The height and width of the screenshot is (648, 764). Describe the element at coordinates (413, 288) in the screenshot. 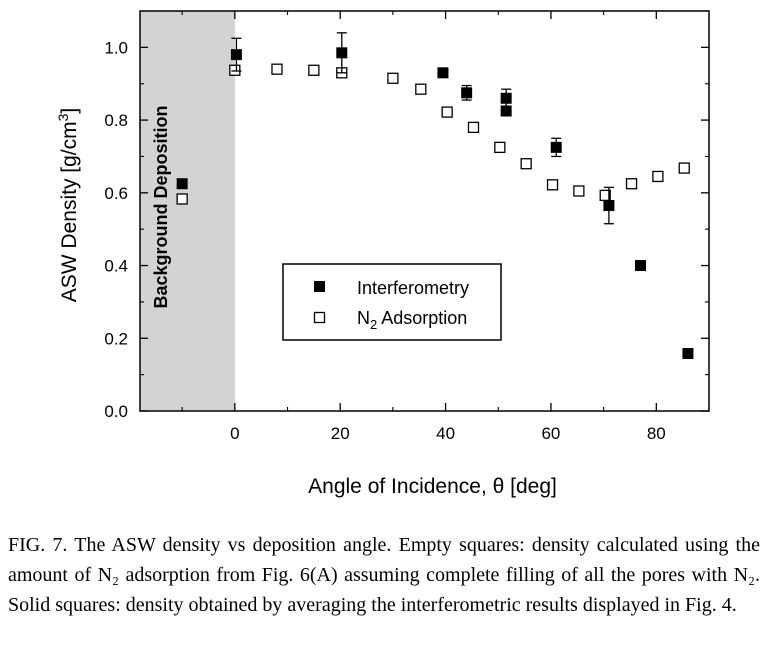

I see `legend-interferometry-label: Interferometry` at that location.